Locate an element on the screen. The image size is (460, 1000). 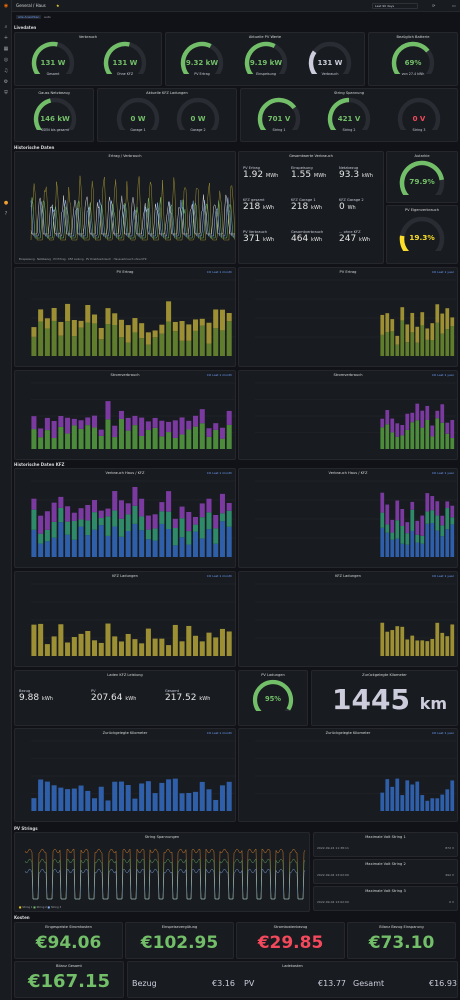
row-hist: Historische Daten is located at coordinates (34, 147).